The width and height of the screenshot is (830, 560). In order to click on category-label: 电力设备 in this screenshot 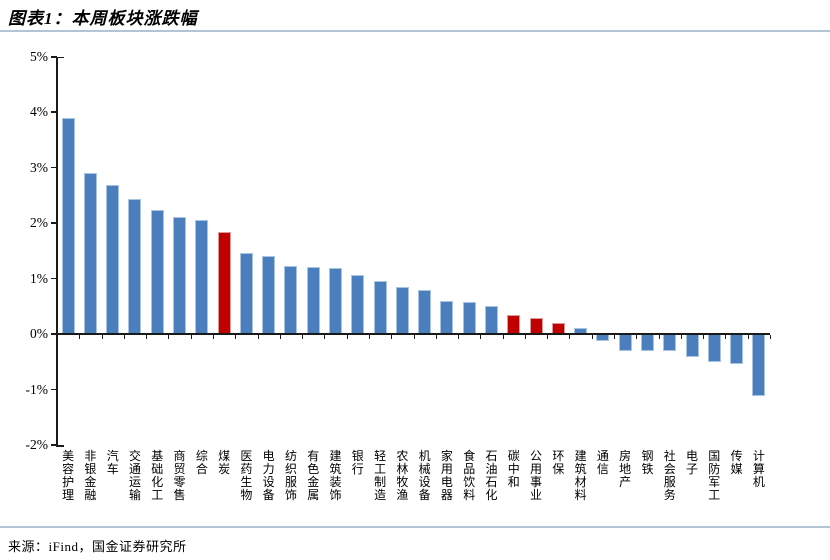, I will do `click(268, 475)`.